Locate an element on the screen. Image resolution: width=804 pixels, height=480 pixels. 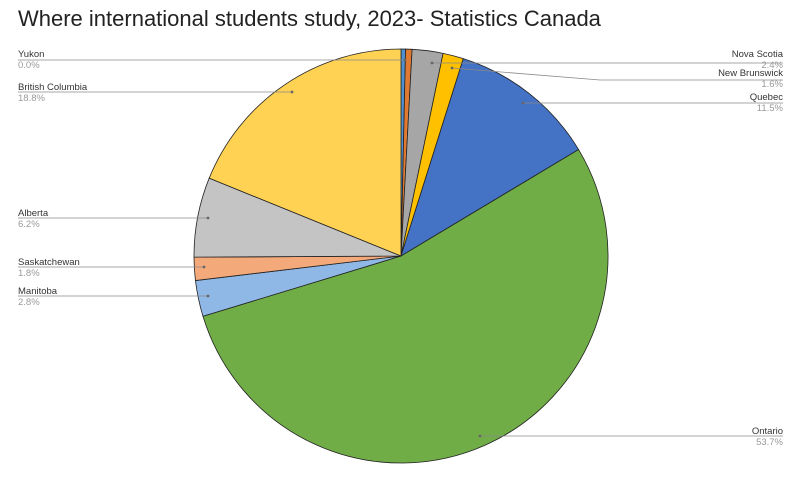
leader-line-new-brunswick is located at coordinates (617, 74).